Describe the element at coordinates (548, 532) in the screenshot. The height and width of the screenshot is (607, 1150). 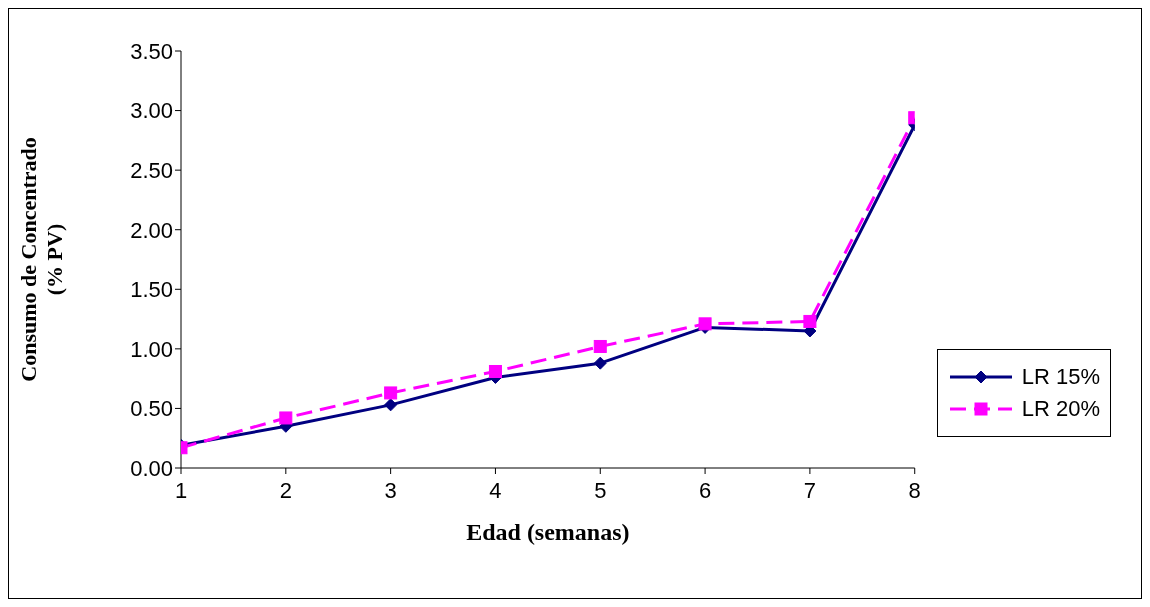
I see `x-axis-title: Edad (semanas)` at that location.